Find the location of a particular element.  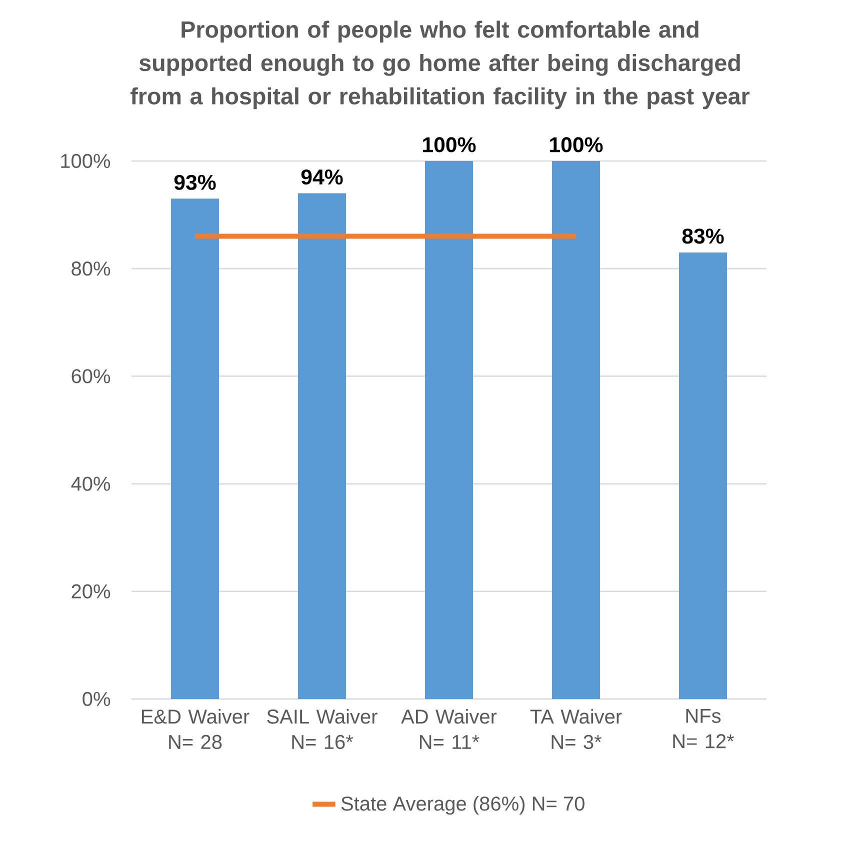

chart-title: Proportion of people who felt comfortable and supported enough to go home after being discharged from a hospital or rehabilitation facility in the past year is located at coordinates (440, 65).